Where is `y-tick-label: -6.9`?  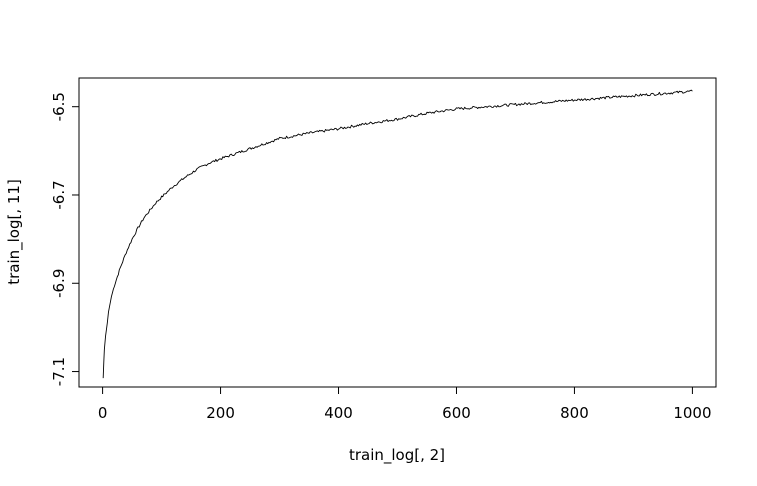
y-tick-label: -6.9 is located at coordinates (59, 283).